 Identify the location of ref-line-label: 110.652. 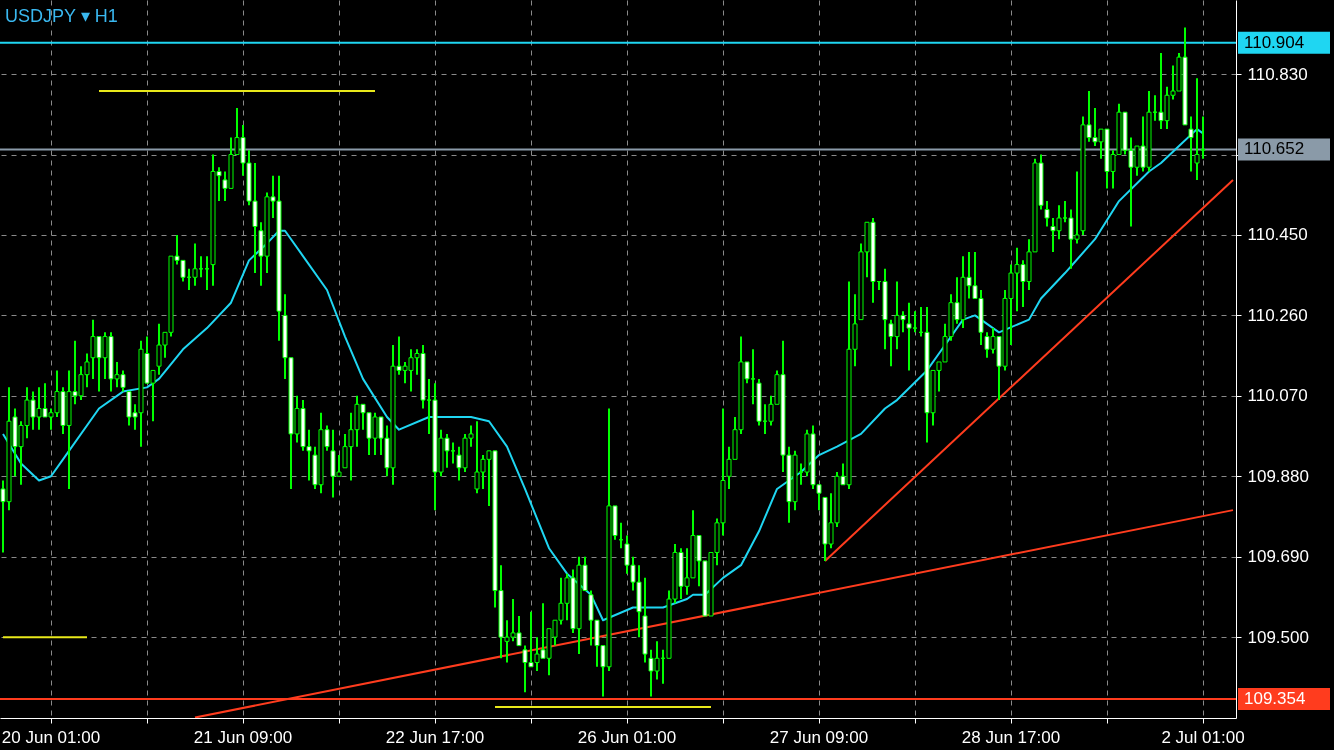
(1274, 149).